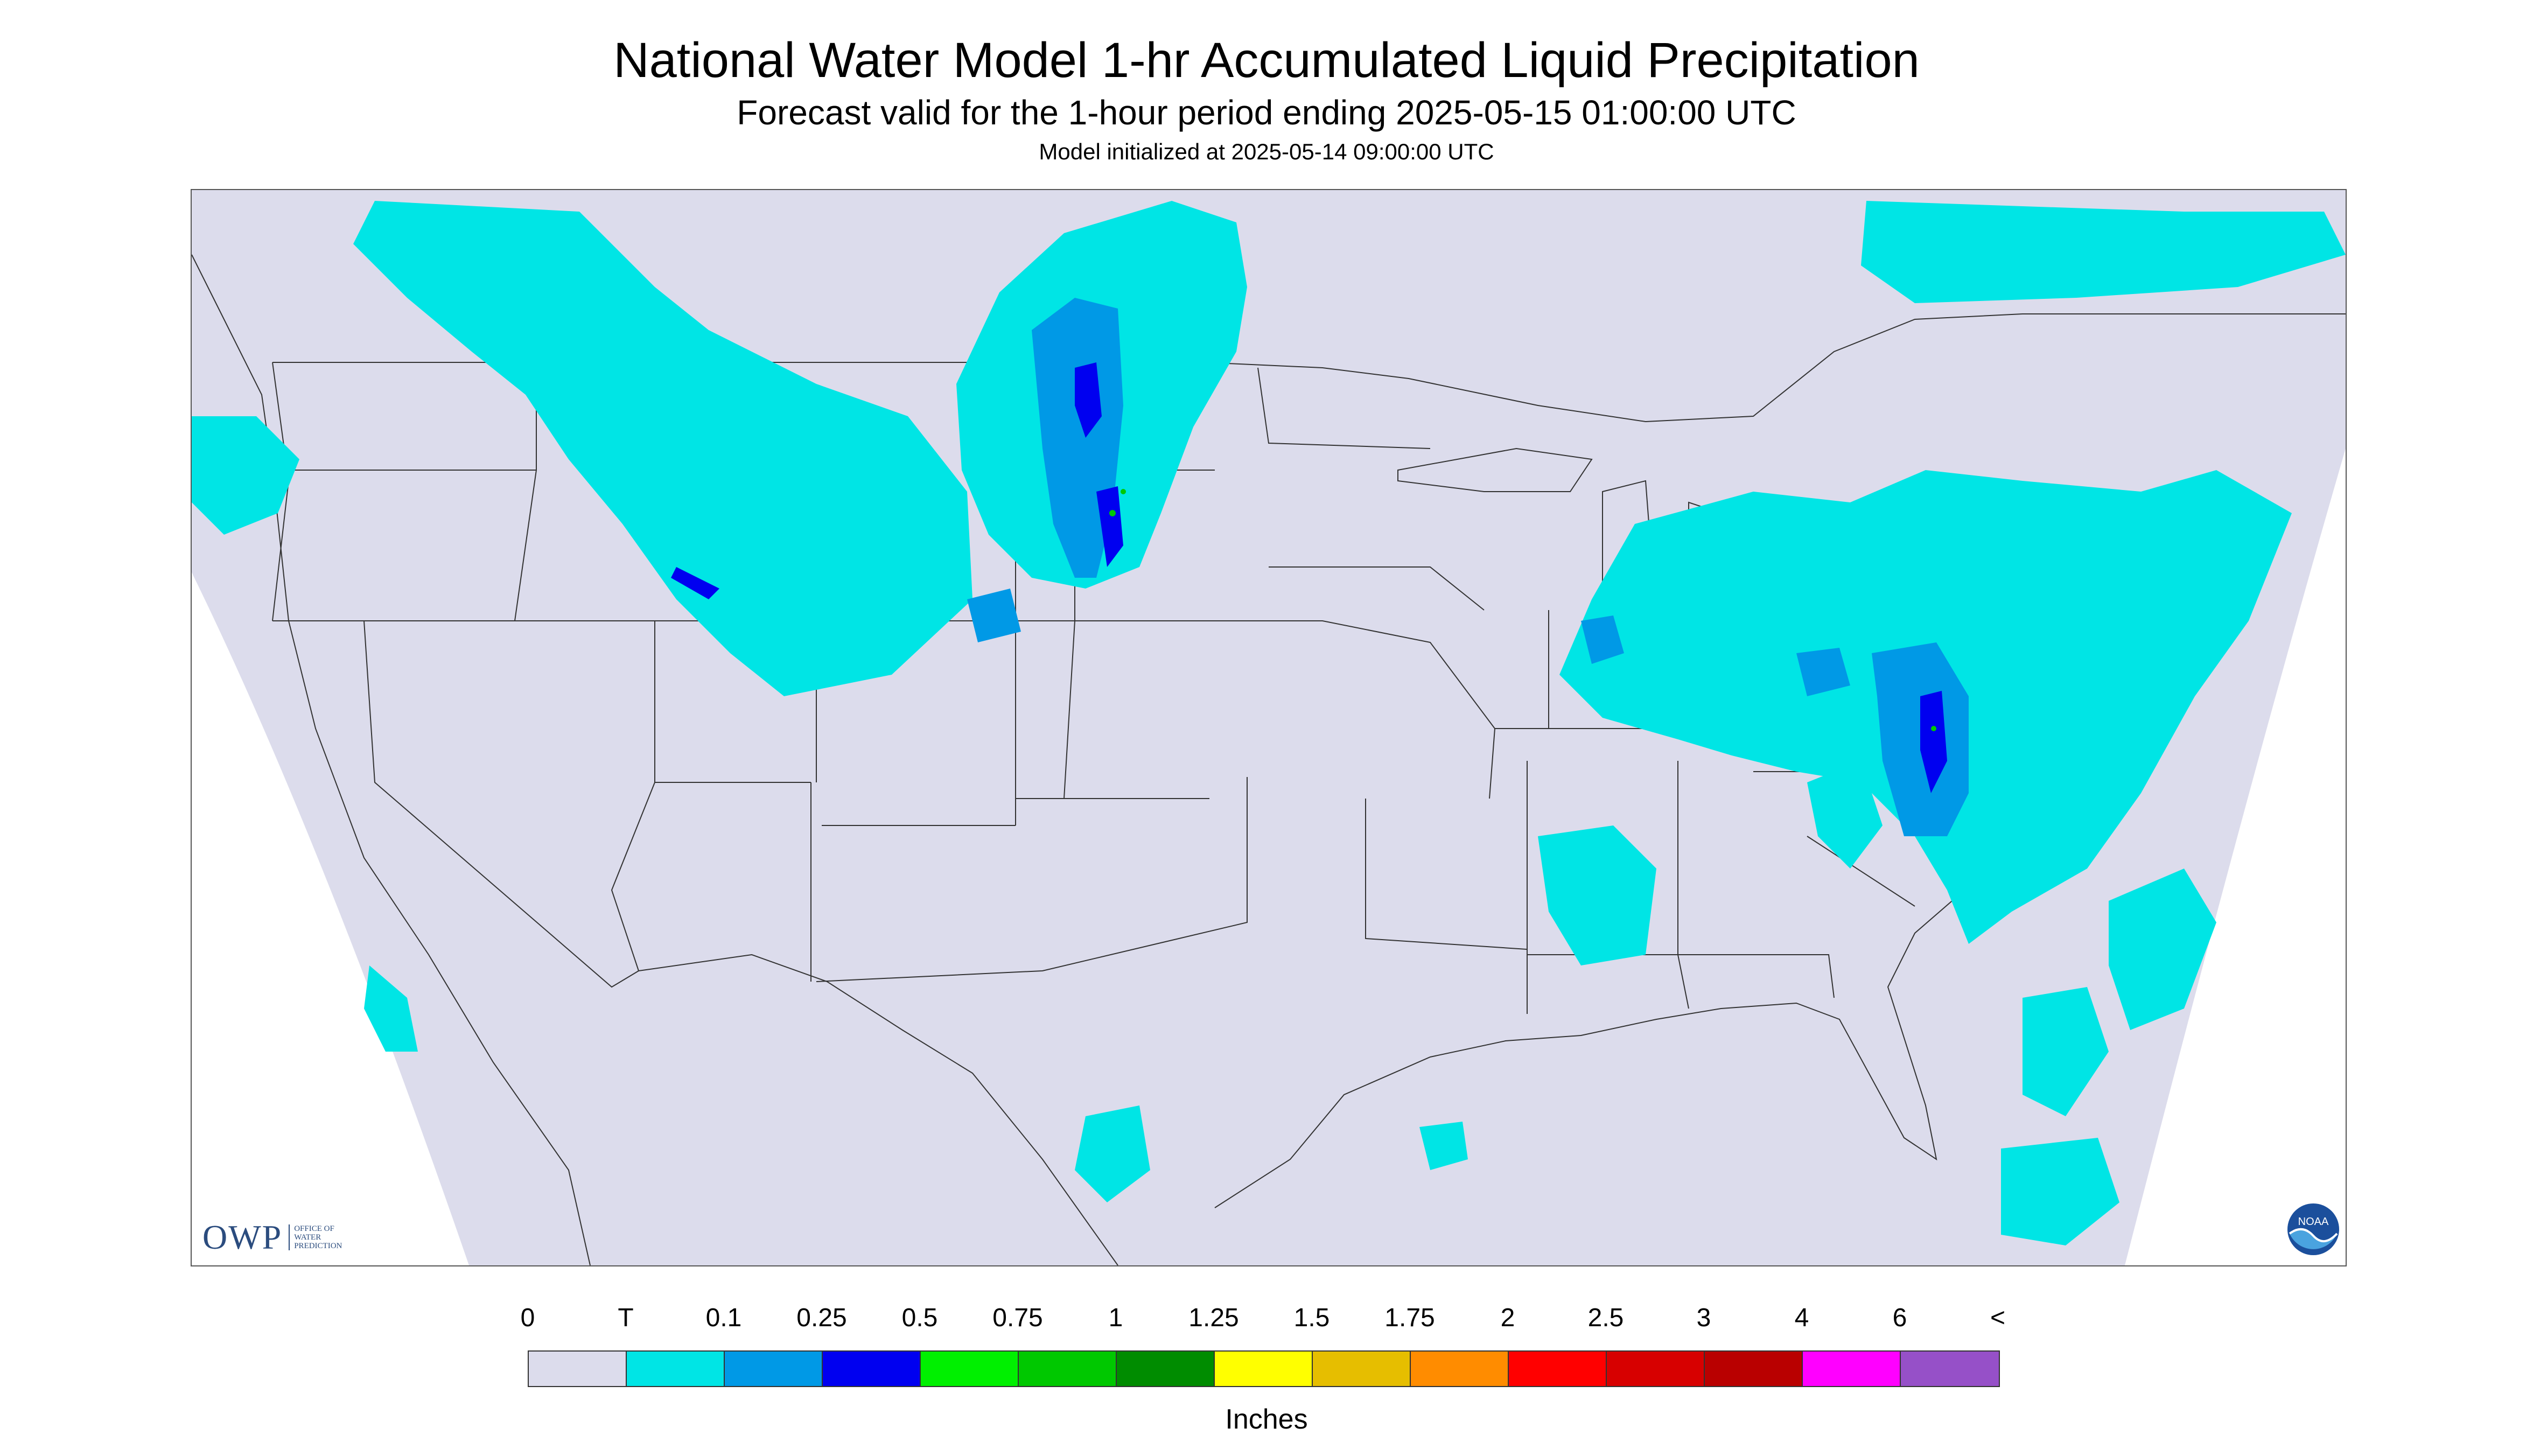 The height and width of the screenshot is (1456, 2533). What do you see at coordinates (1522, 610) in the screenshot?
I see `precip-heavy` at bounding box center [1522, 610].